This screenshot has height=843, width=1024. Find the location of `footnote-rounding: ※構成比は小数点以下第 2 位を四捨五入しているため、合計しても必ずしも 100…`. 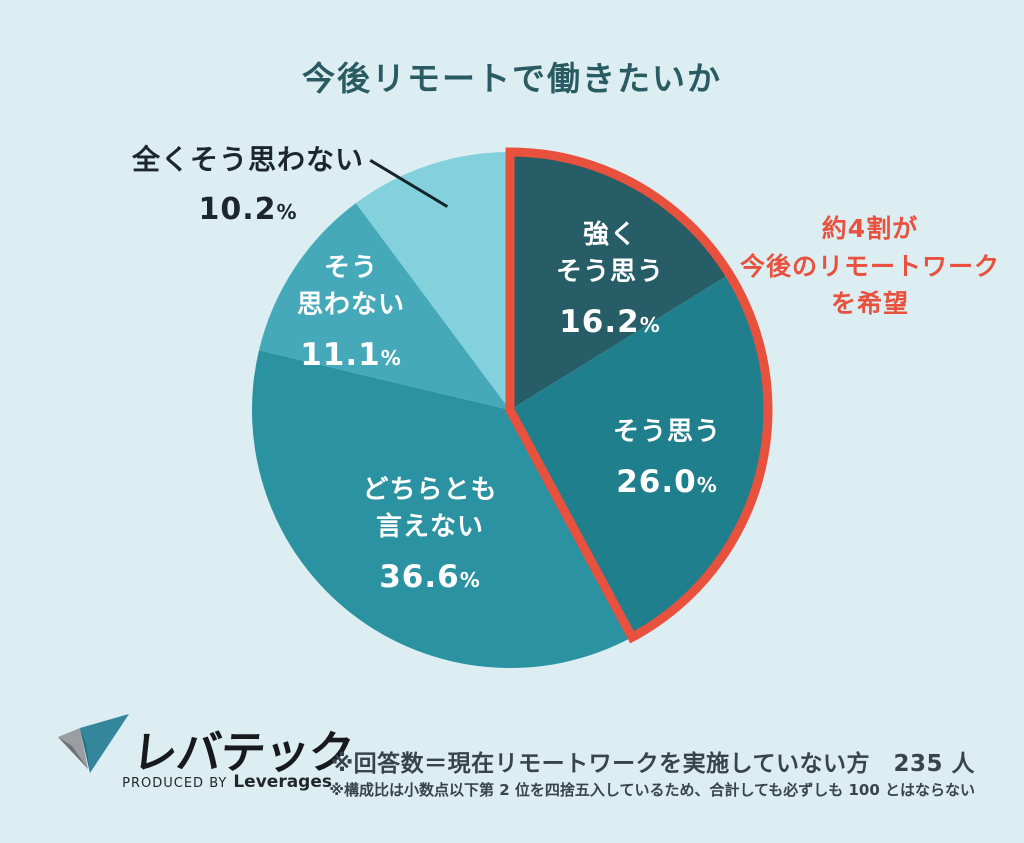

footnote-rounding: ※構成比は小数点以下第 2 位を四捨五入しているため、合計しても必ずしも 100… is located at coordinates (652, 790).